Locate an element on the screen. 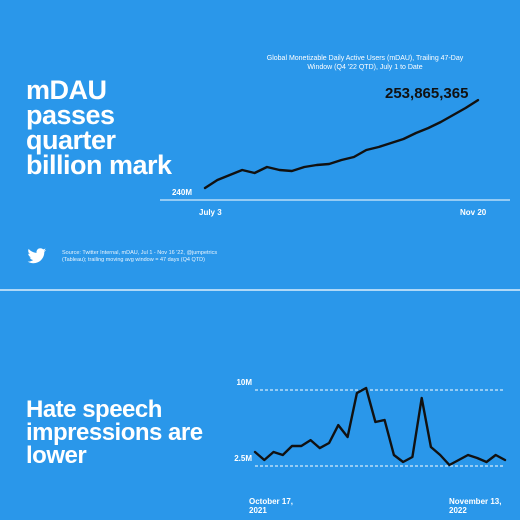  annotation: 253,865,365 is located at coordinates (427, 93).